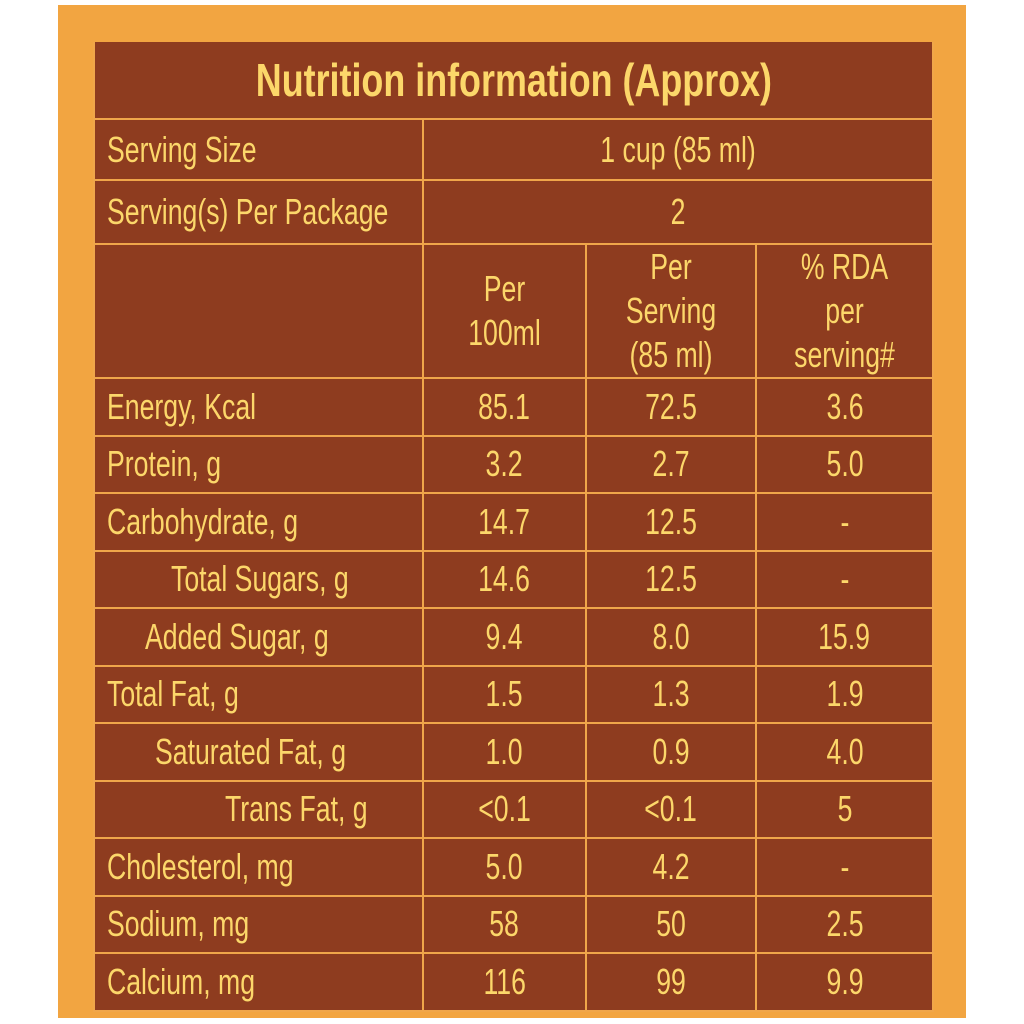 This screenshot has width=1024, height=1024. What do you see at coordinates (671, 694) in the screenshot?
I see `value-per-serving: 1.3` at bounding box center [671, 694].